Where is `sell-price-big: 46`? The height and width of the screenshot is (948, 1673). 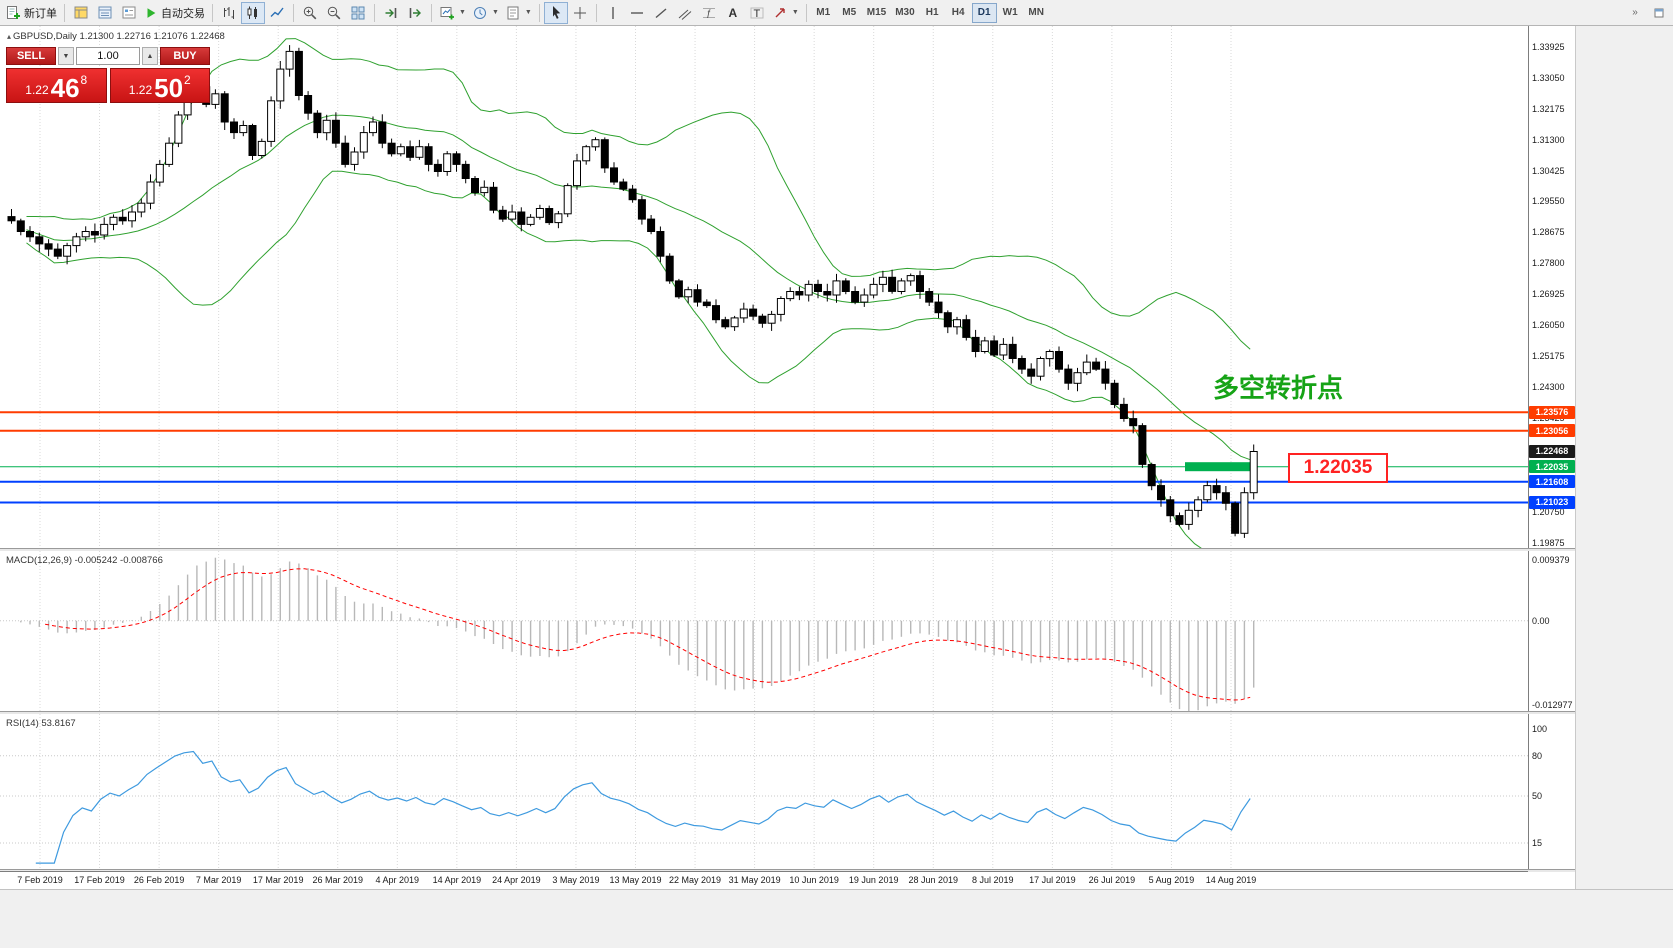 sell-price-big: 46 is located at coordinates (65, 88).